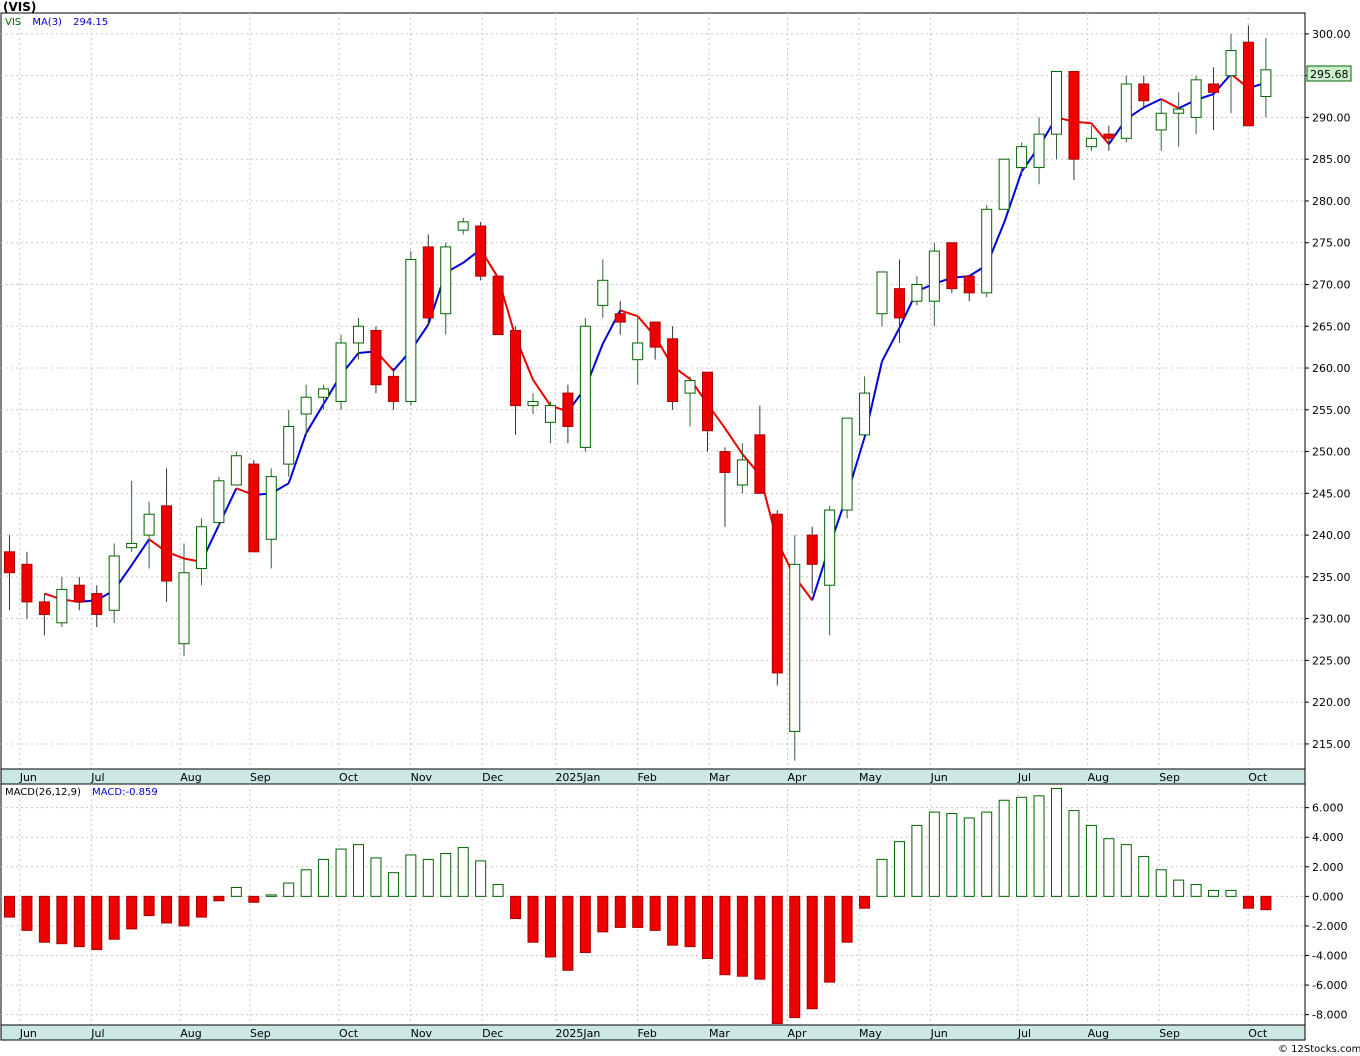 This screenshot has width=1360, height=1056. Describe the element at coordinates (349, 1033) in the screenshot. I see `macd-x-tick-label: Oct` at that location.